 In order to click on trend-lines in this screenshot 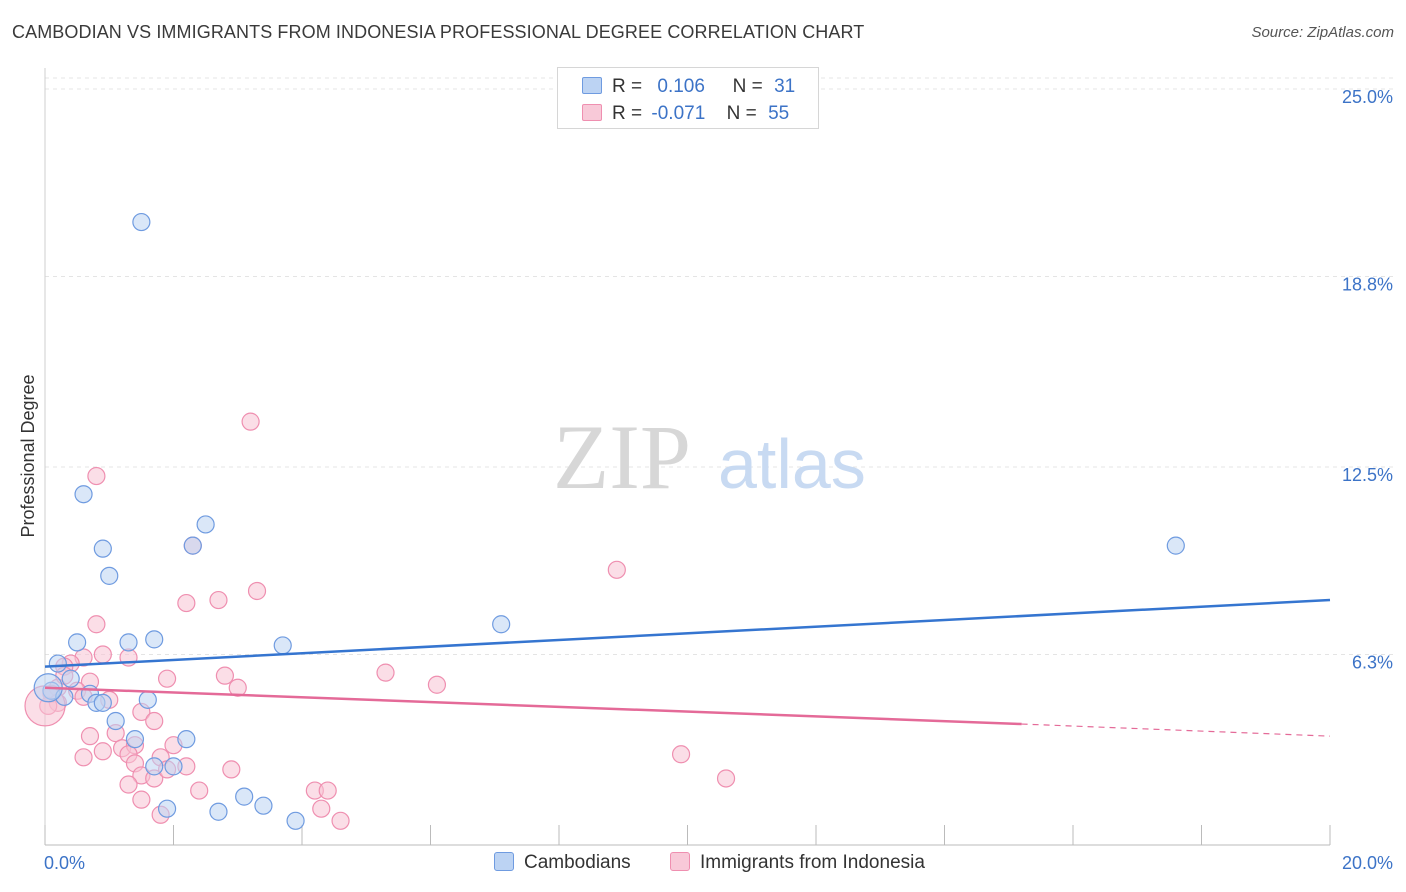, I will do `click(687, 667)`.